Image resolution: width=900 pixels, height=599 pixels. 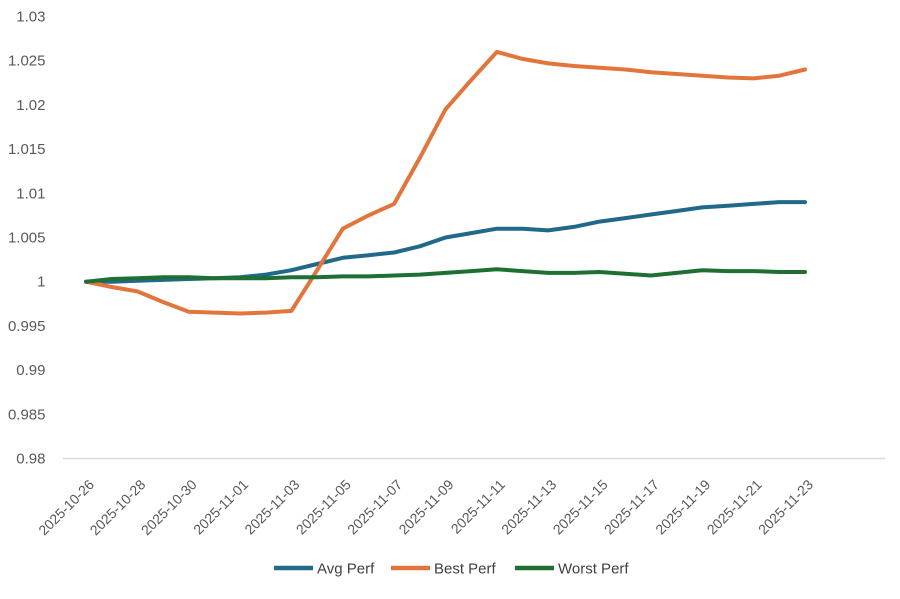 What do you see at coordinates (30, 370) in the screenshot?
I see `svg-text: 0.99` at bounding box center [30, 370].